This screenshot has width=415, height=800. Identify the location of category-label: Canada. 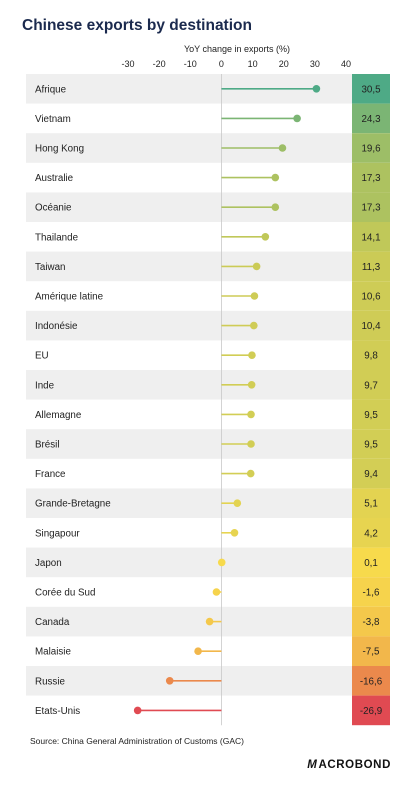
(52, 622).